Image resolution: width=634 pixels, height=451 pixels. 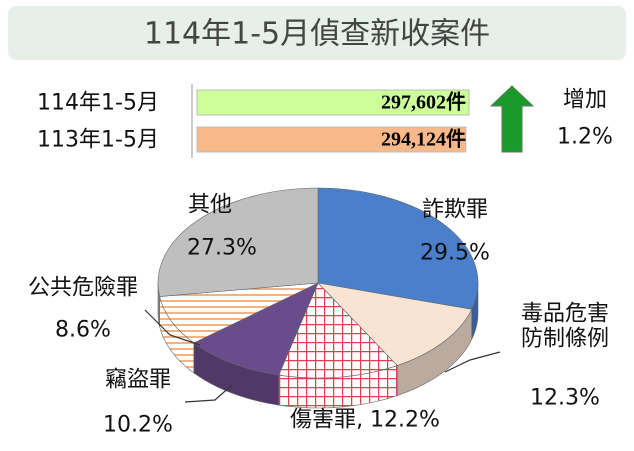 I want to click on title-banner, so click(x=317, y=33).